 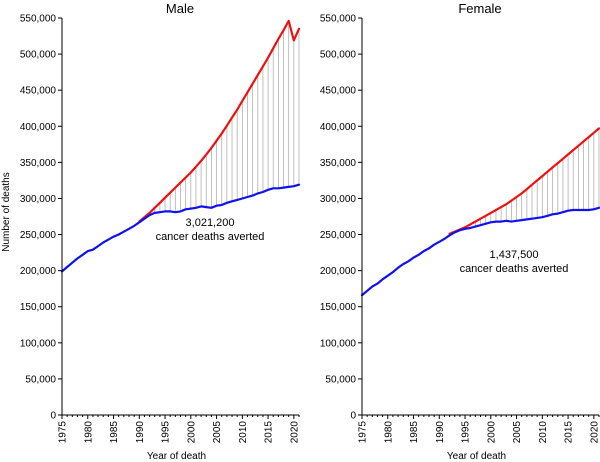 I want to click on chart-title: Female, so click(x=479, y=8).